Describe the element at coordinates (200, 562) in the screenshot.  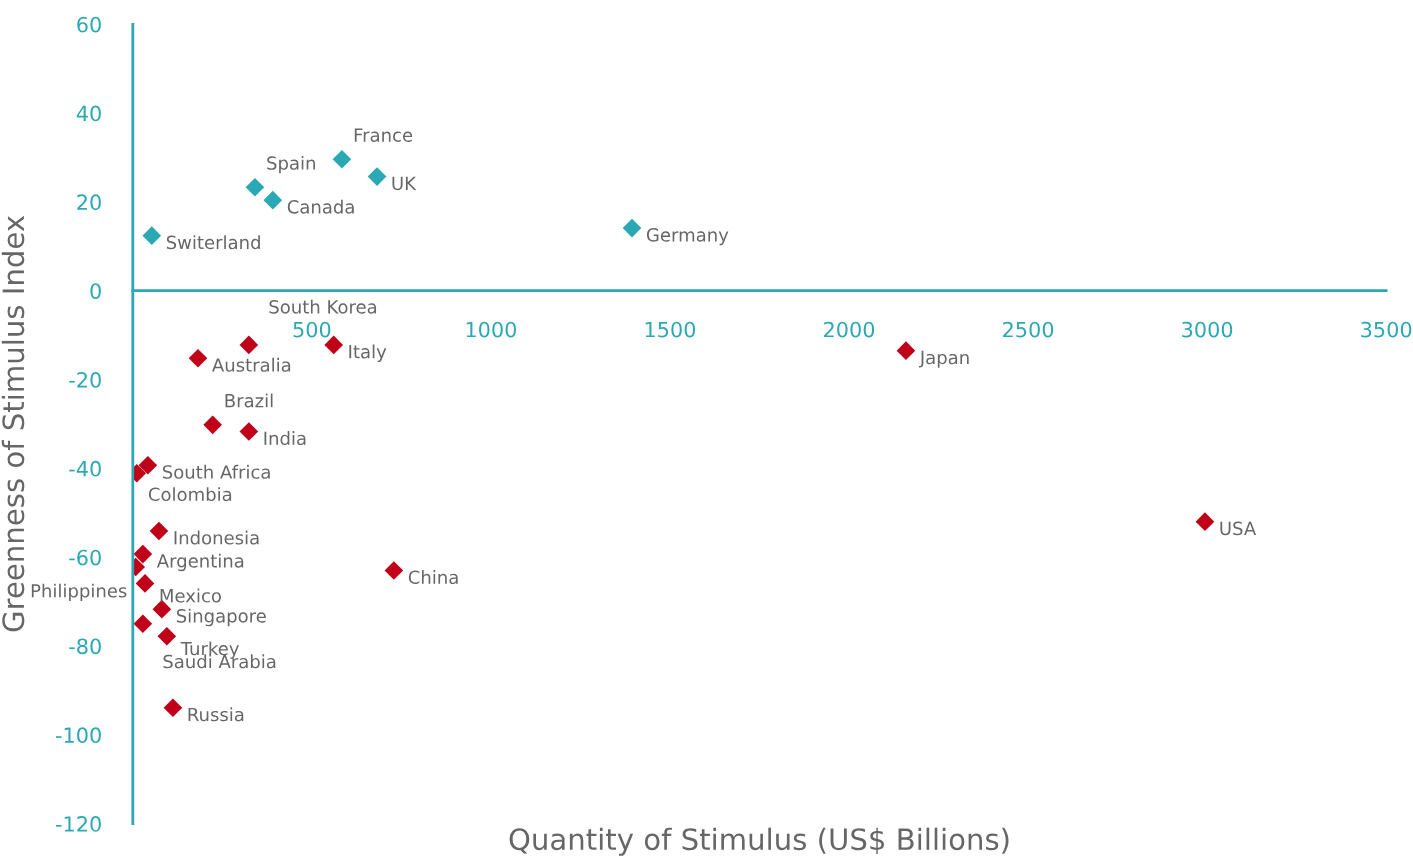
I see `annotation: Argentina` at that location.